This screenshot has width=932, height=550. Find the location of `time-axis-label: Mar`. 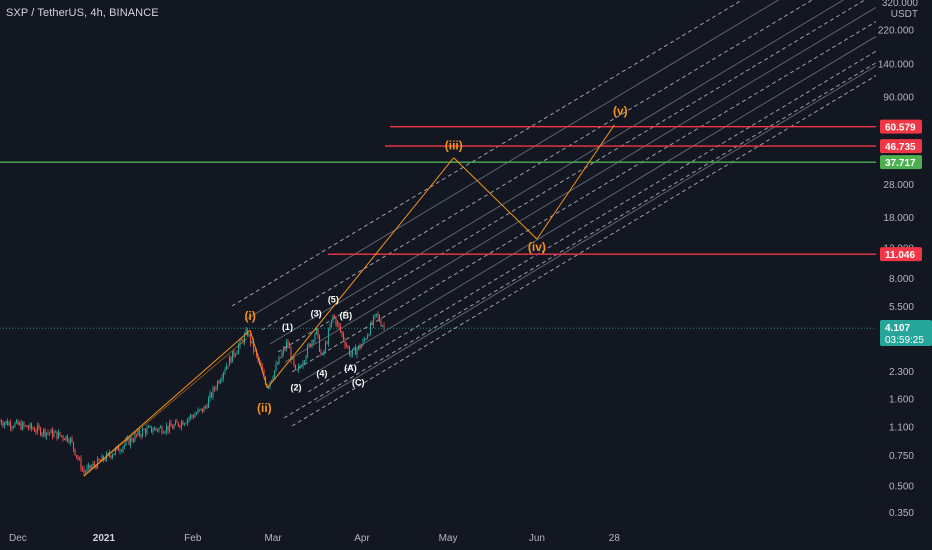

time-axis-label: Mar is located at coordinates (273, 538).